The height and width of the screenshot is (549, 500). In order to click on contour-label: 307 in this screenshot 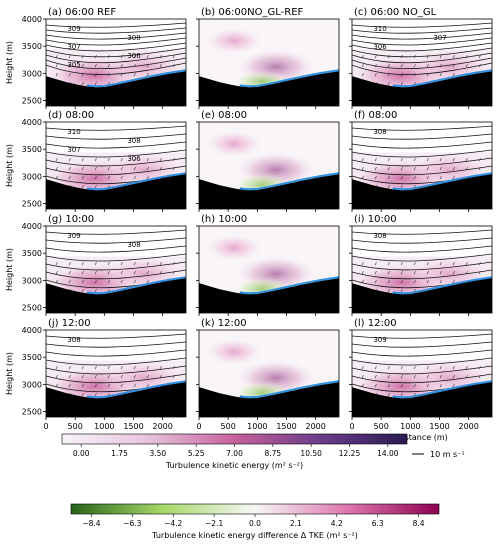, I will do `click(73, 150)`.